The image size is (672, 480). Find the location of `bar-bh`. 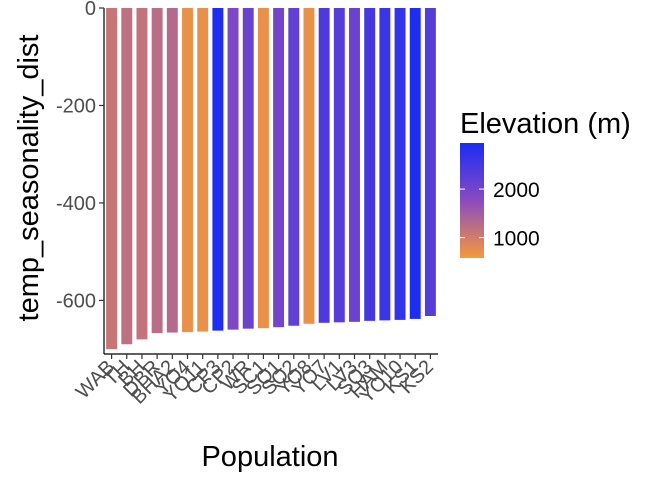

bar-bh is located at coordinates (142, 174).